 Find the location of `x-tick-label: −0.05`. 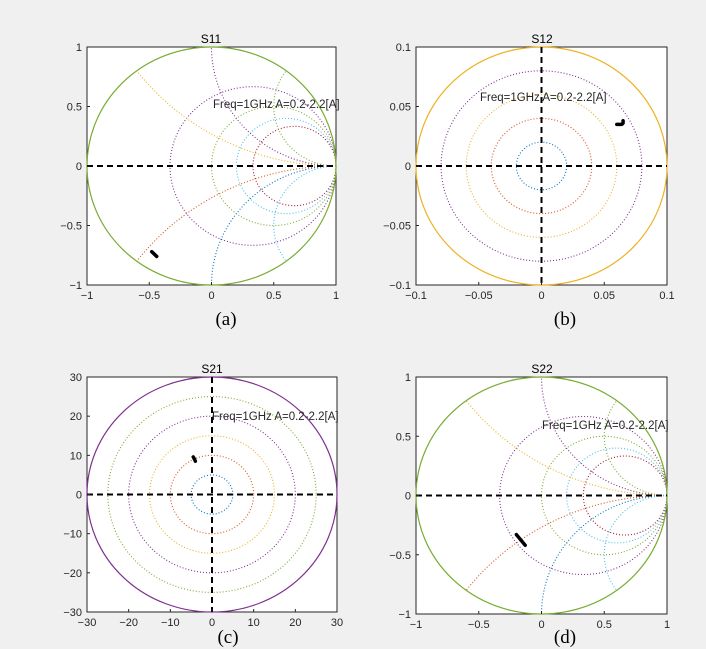

x-tick-label: −0.05 is located at coordinates (479, 296).